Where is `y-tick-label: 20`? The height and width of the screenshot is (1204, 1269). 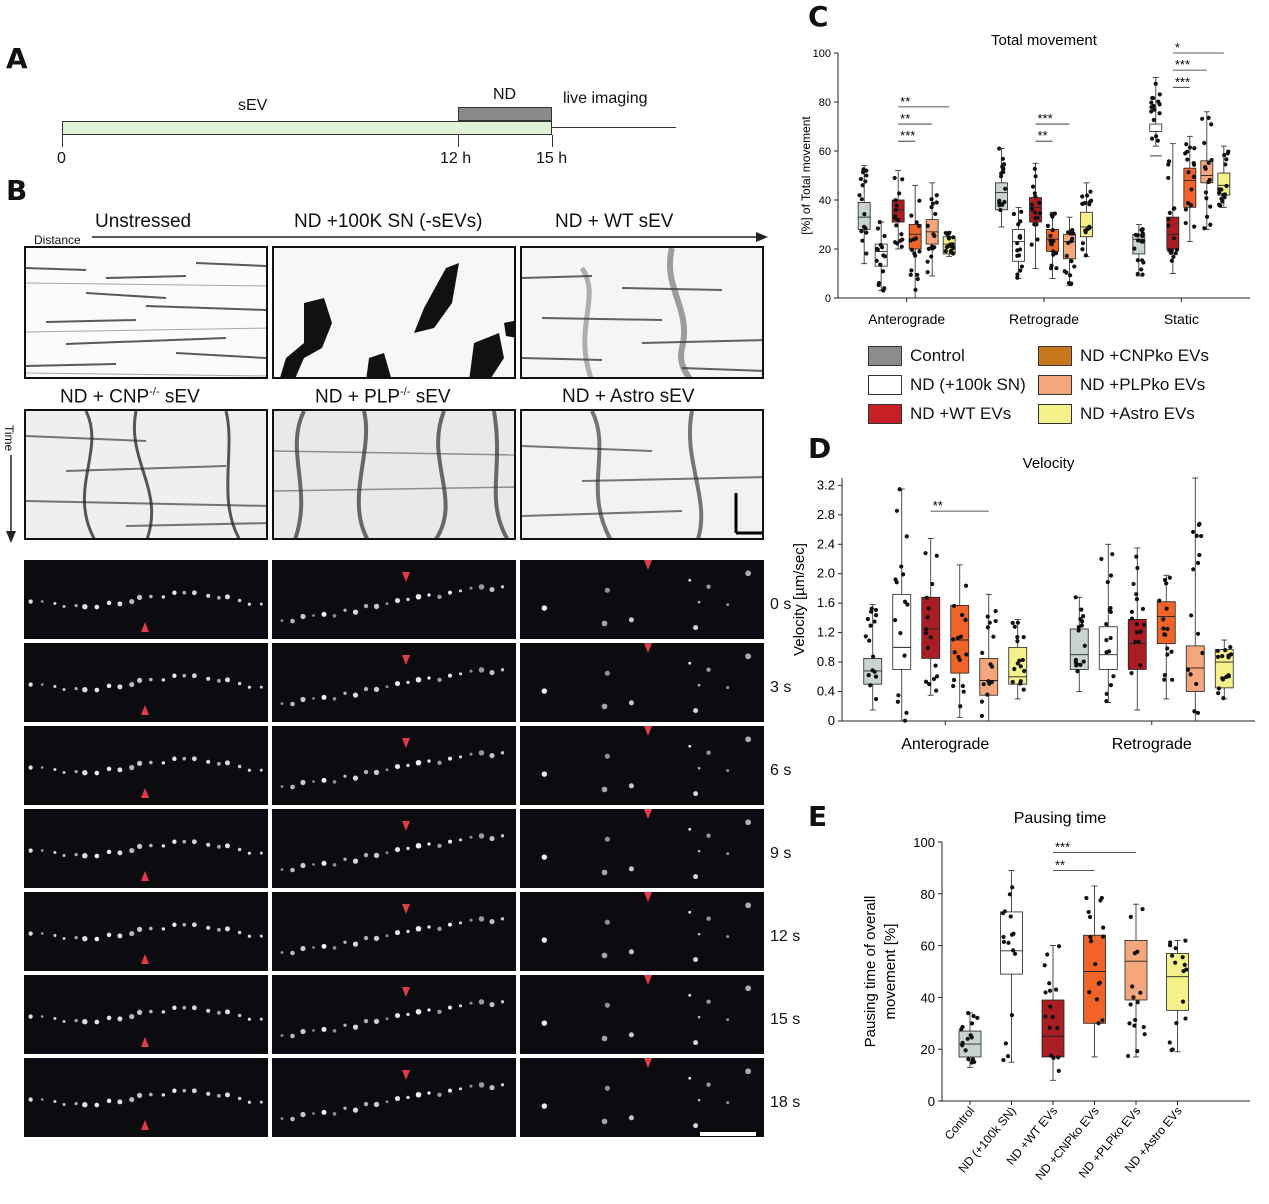
y-tick-label: 20 is located at coordinates (825, 250).